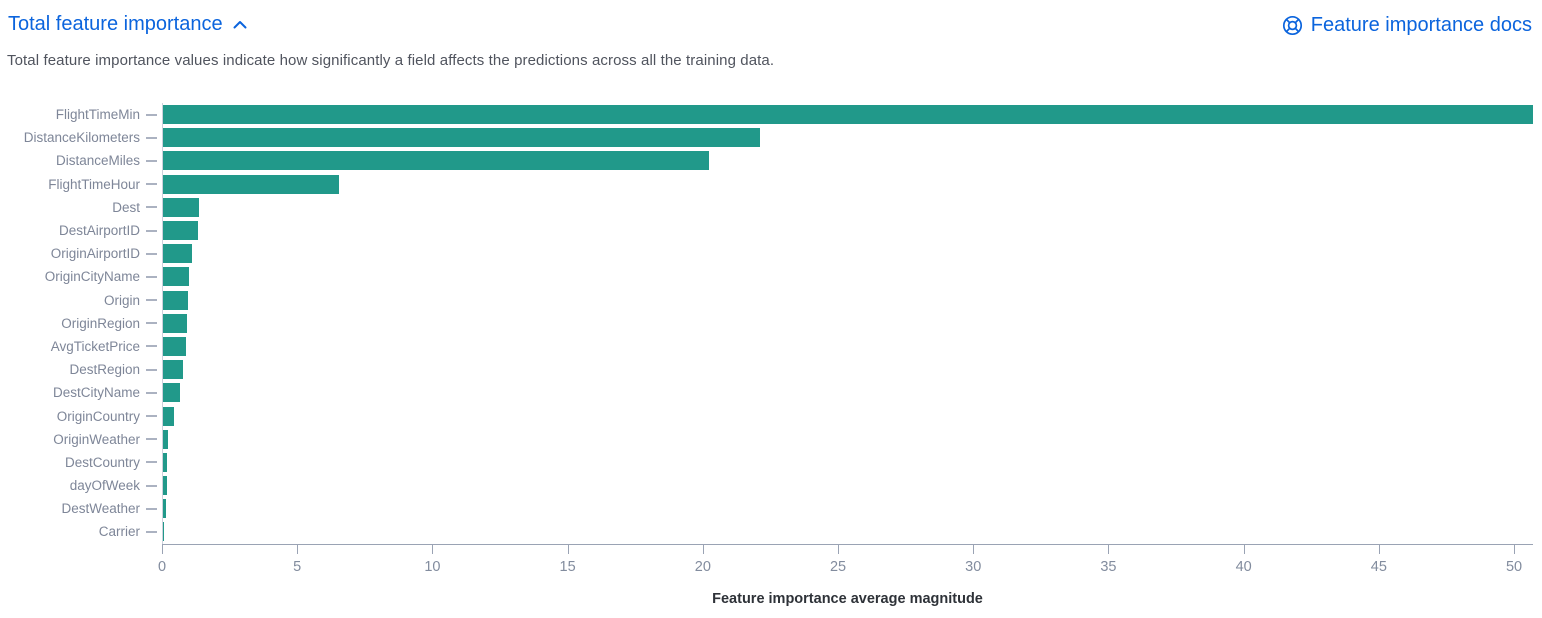 The height and width of the screenshot is (618, 1542). I want to click on x-tick-label: 35, so click(1108, 567).